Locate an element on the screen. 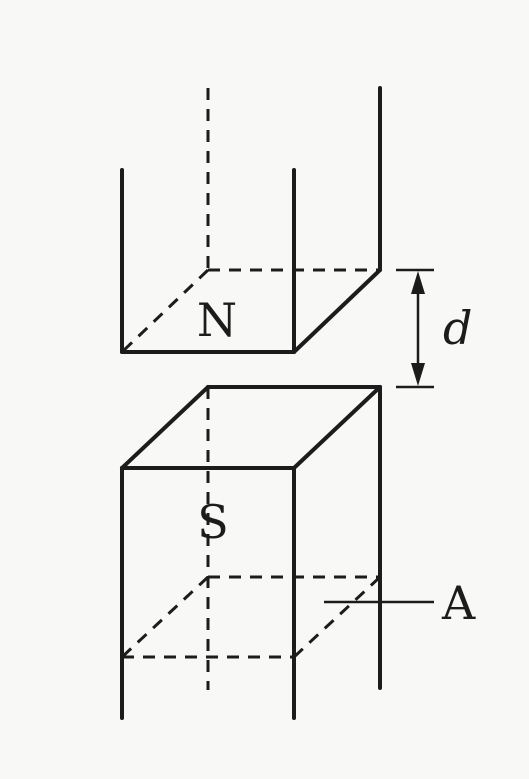 The width and height of the screenshot is (529, 779). gap-dimension: d is located at coordinates (434, 328).